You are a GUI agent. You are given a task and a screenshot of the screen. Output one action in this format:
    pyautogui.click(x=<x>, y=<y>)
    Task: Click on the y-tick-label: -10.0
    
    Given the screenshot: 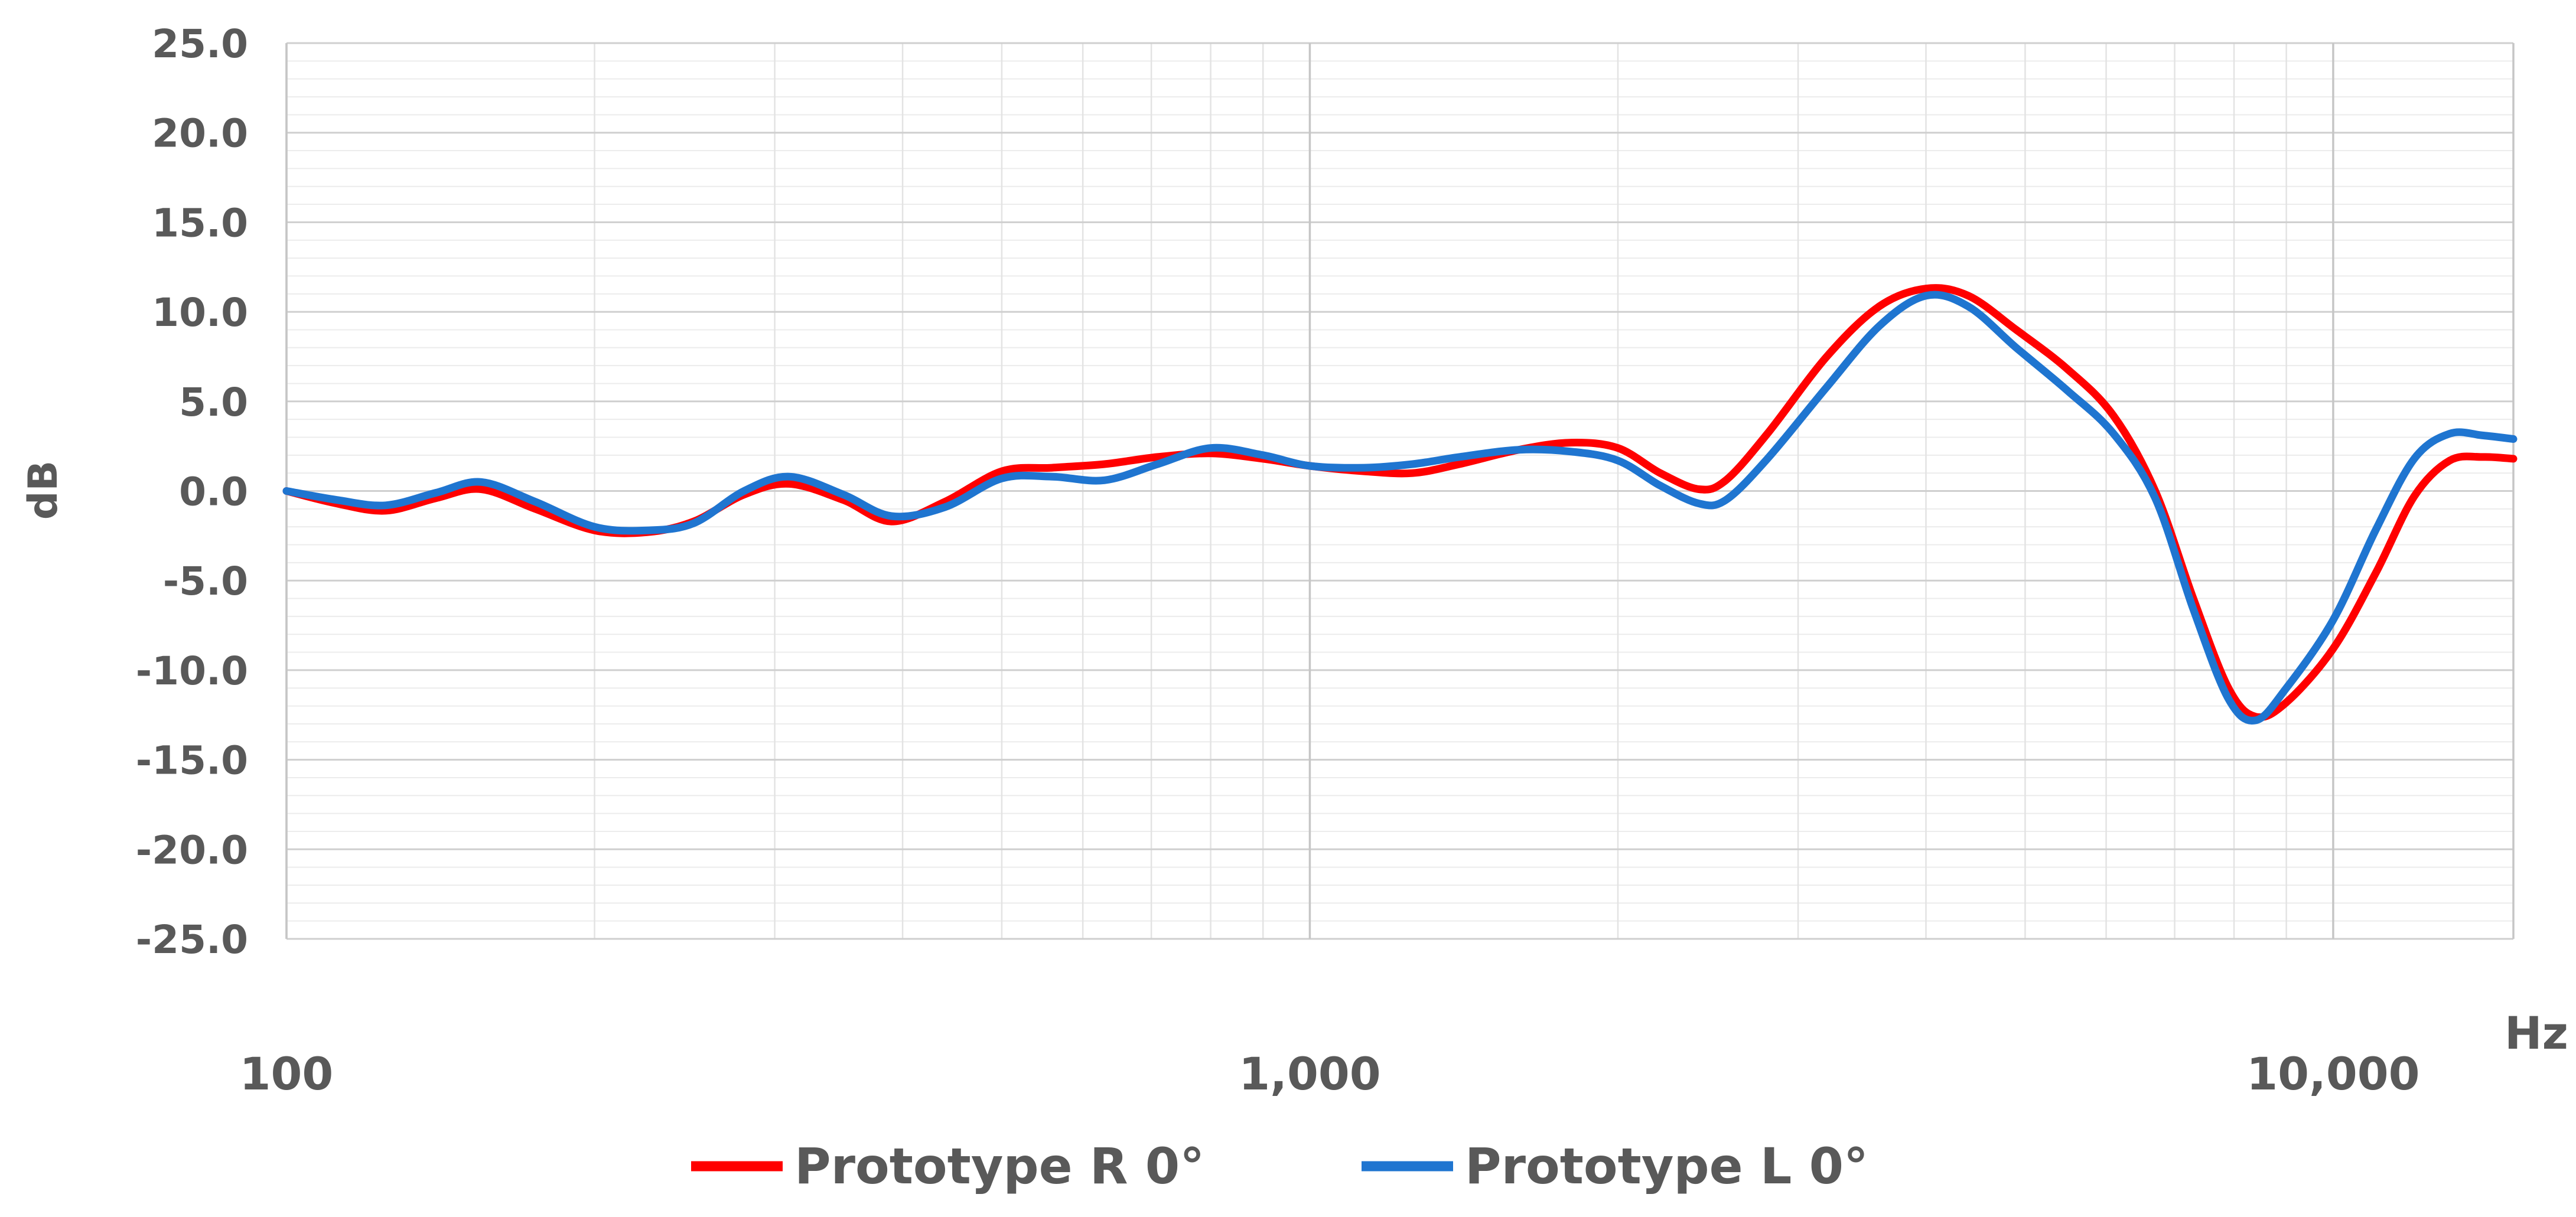 What is the action you would take?
    pyautogui.click(x=192, y=671)
    